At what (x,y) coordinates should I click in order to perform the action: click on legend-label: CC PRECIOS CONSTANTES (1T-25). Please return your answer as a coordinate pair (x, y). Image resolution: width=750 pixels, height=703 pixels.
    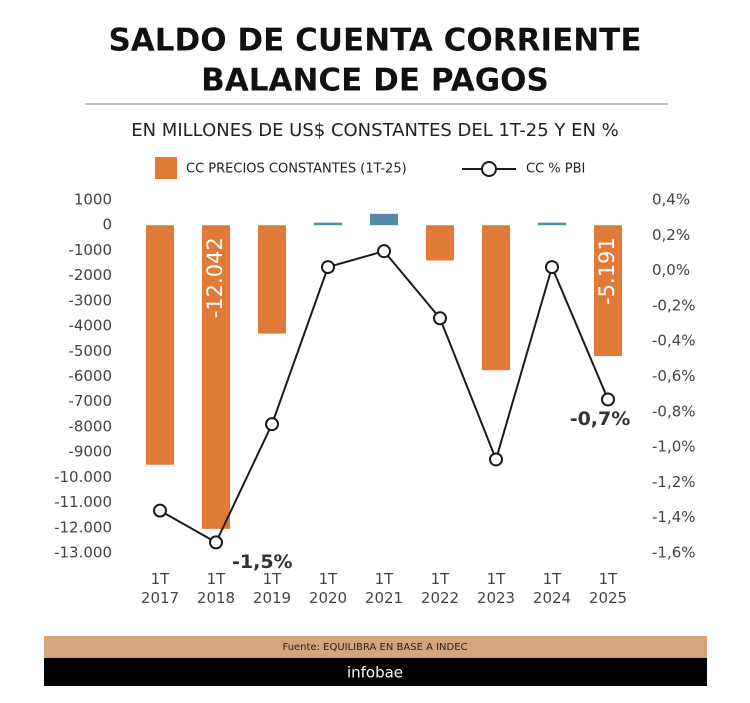
    Looking at the image, I should click on (296, 169).